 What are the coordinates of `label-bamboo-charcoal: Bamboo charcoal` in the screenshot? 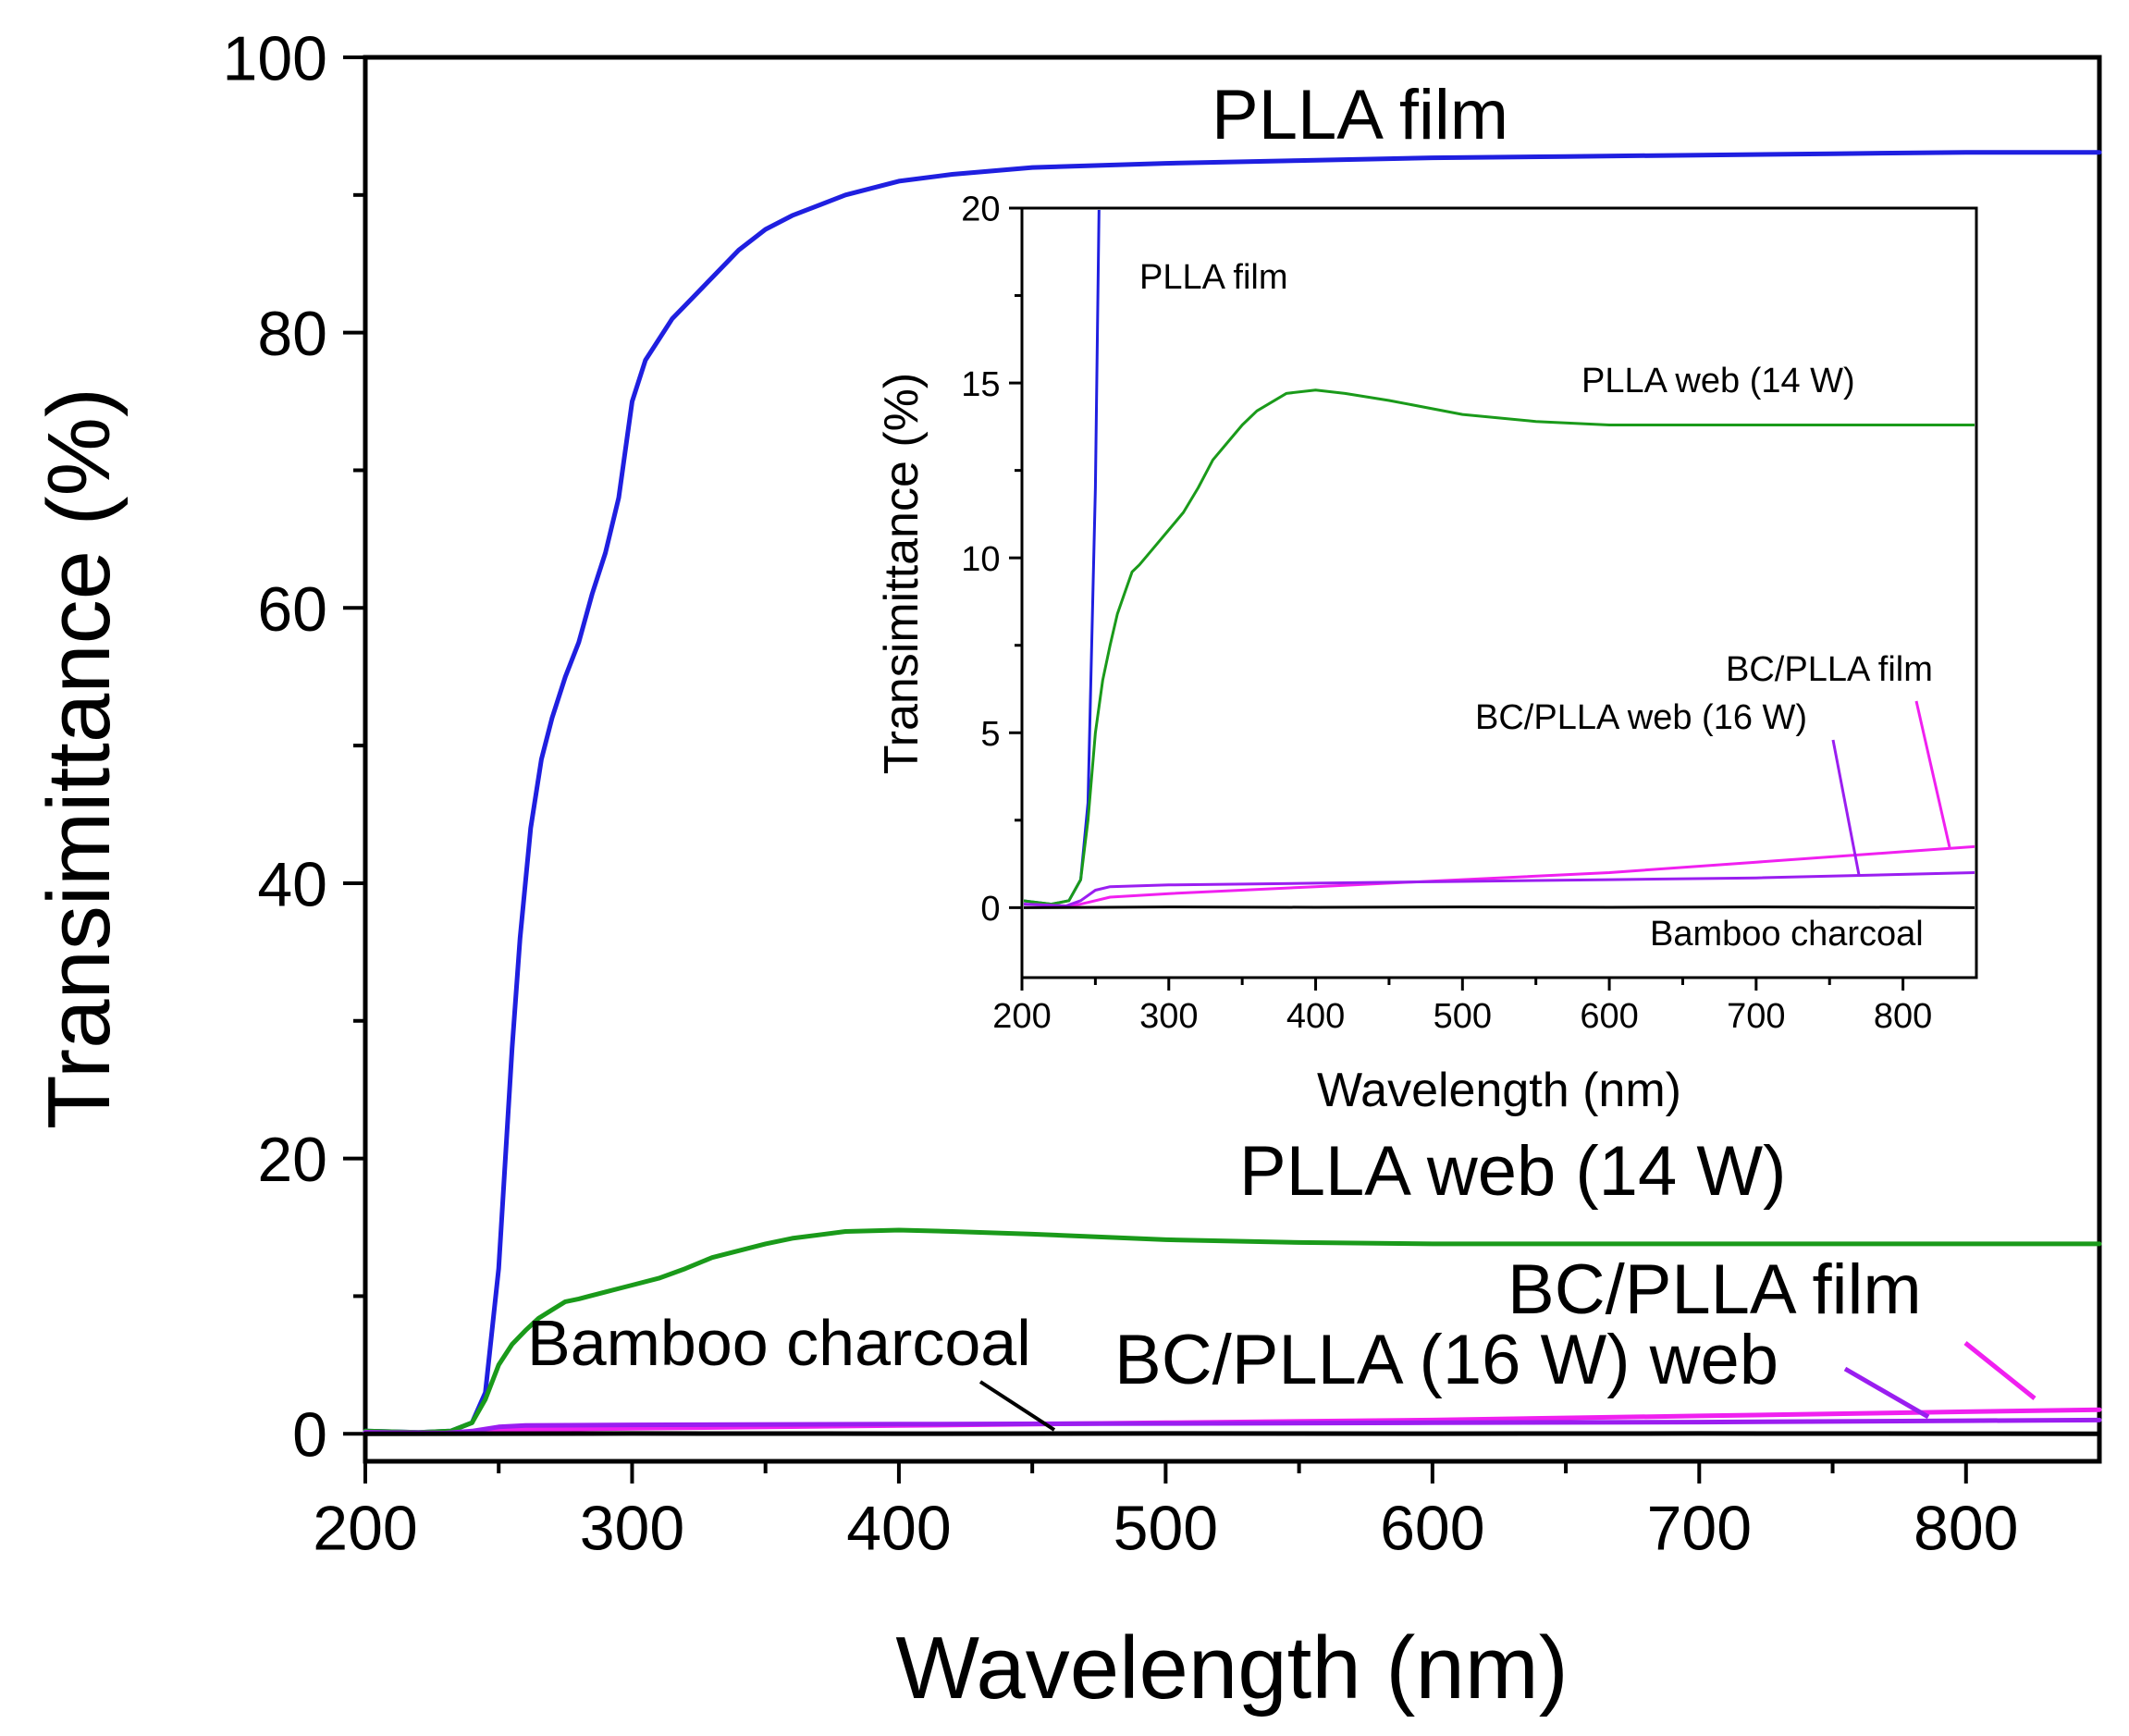 It's located at (779, 1343).